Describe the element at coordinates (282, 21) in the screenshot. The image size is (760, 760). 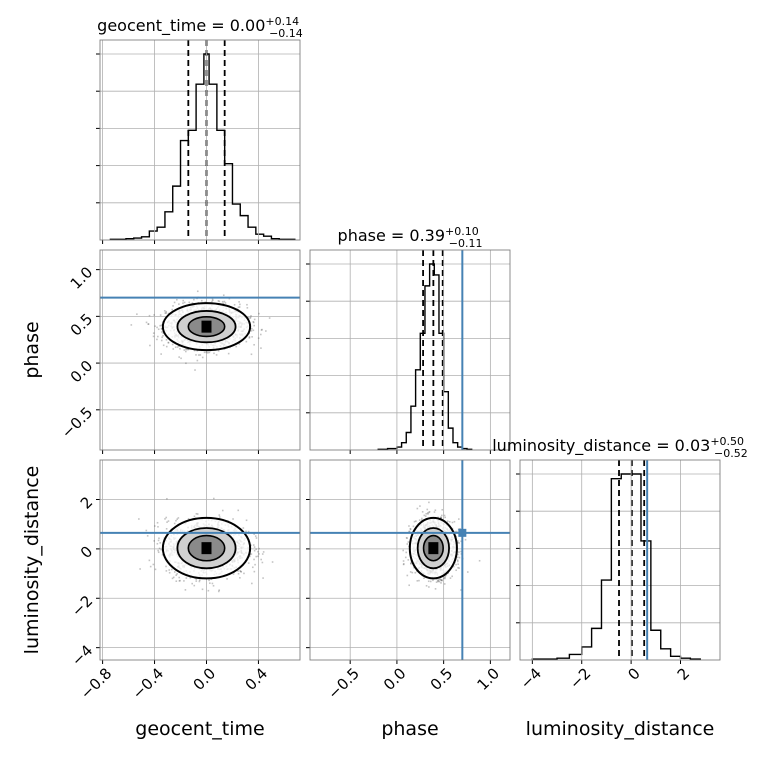
I see `geocent-time-hist-title-upper-error: +0.14` at that location.